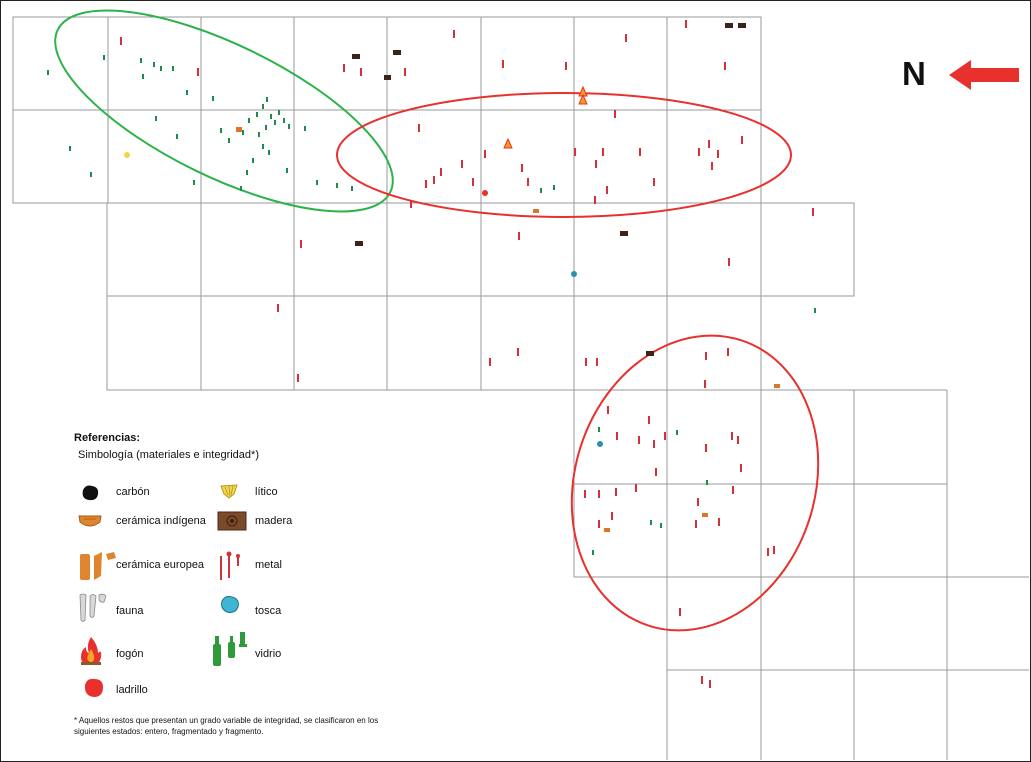 Image resolution: width=1031 pixels, height=762 pixels. I want to click on legend-label-fauna: fauna, so click(130, 611).